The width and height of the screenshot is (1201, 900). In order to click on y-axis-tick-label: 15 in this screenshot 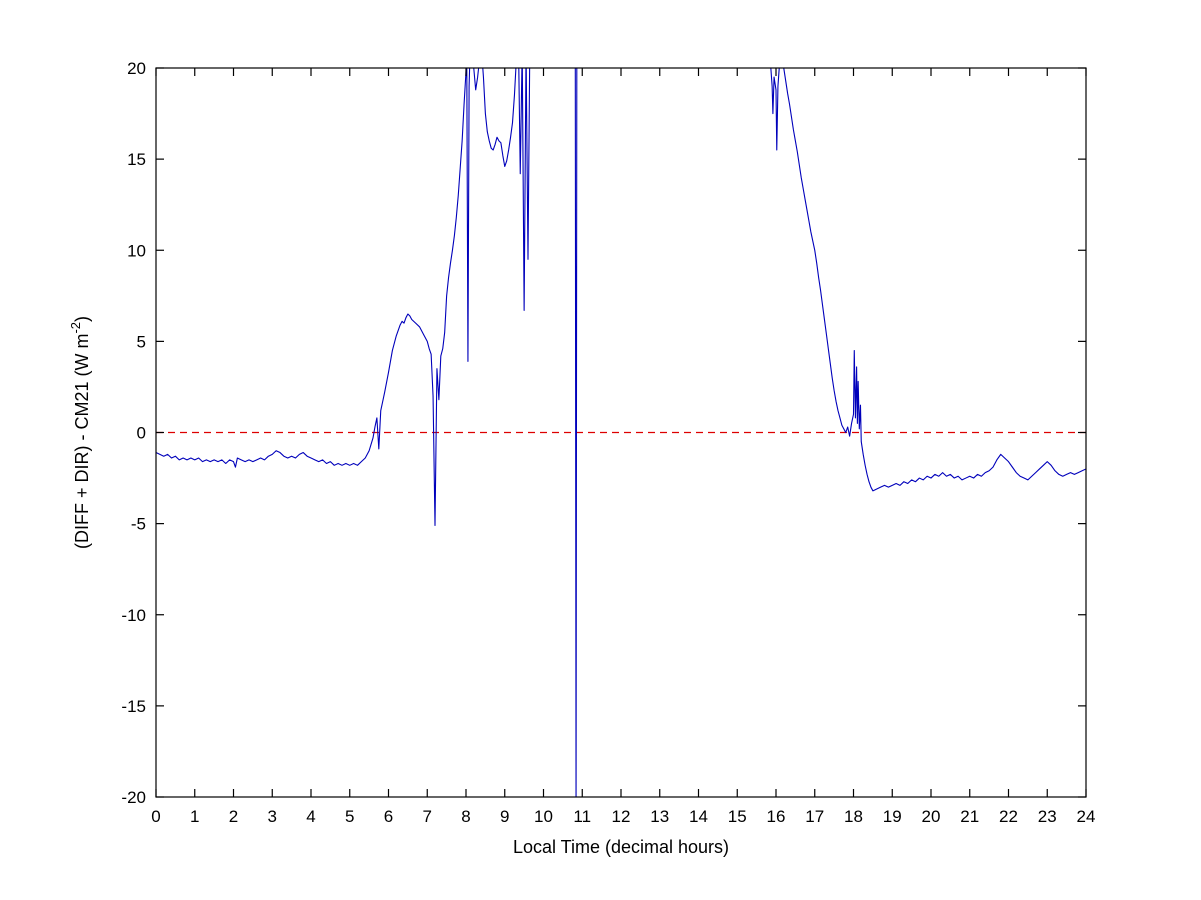, I will do `click(136, 159)`.